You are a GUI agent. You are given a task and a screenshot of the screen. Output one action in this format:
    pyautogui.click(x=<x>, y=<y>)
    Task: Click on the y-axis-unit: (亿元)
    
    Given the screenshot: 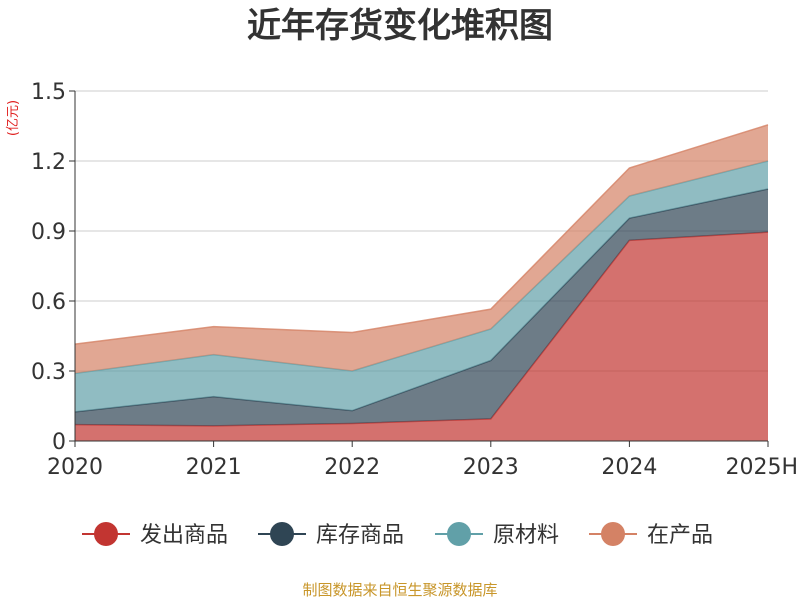 What is the action you would take?
    pyautogui.click(x=13, y=118)
    